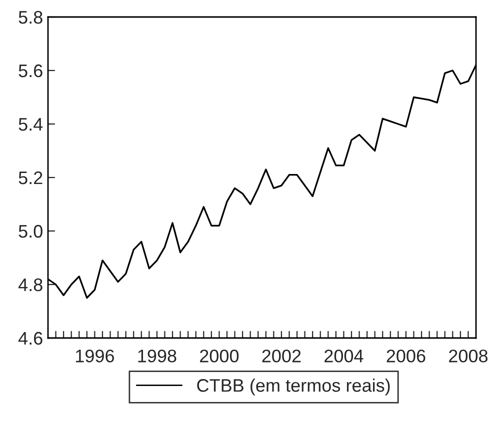  I want to click on y-tick-label: 5.8, so click(30, 17).